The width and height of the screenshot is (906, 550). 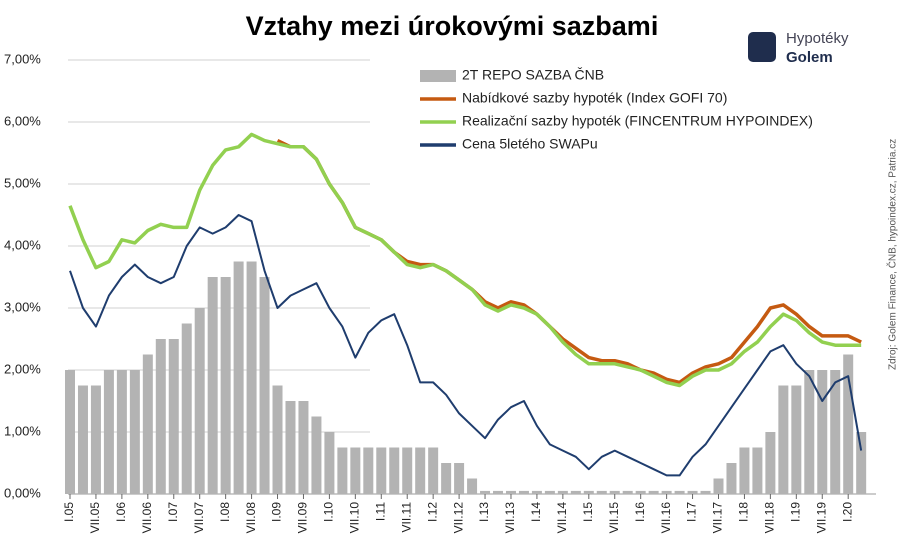 I want to click on x-tick-label: I.14, so click(x=536, y=512).